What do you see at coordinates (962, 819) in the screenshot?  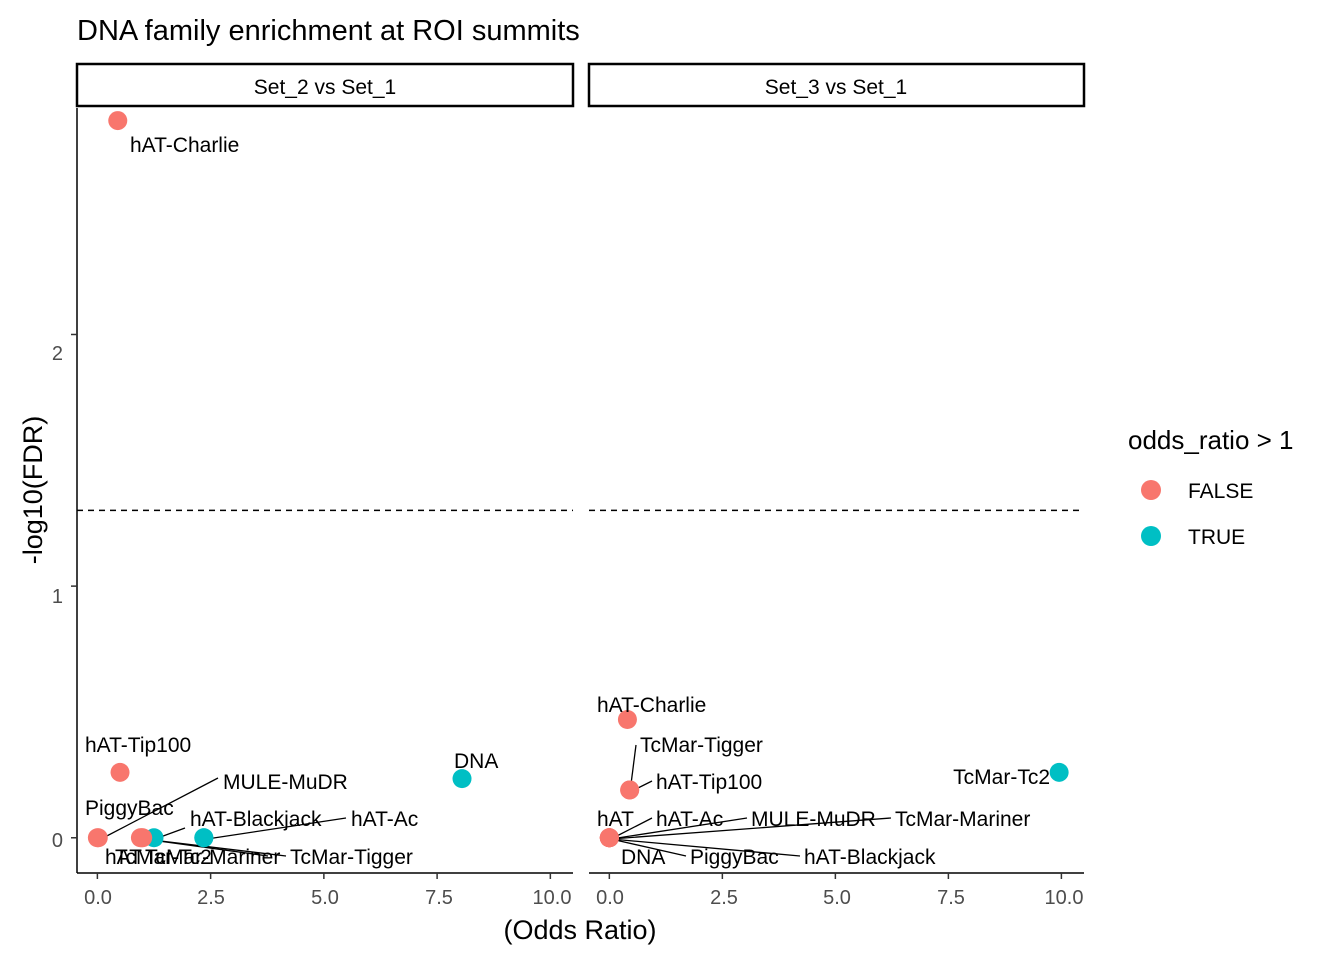 I see `point-label-p2-7: TcMar-Mariner` at bounding box center [962, 819].